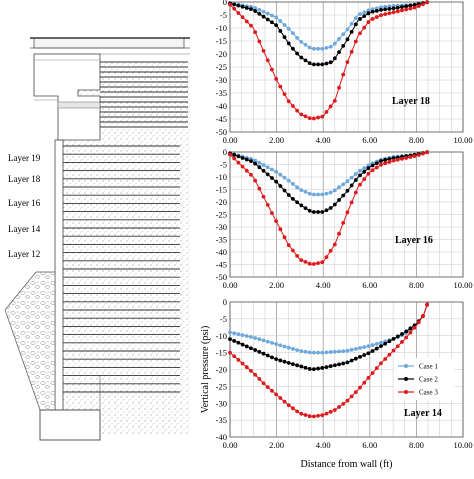 The height and width of the screenshot is (479, 474). What do you see at coordinates (230, 285) in the screenshot?
I see `x-tick-label: 0.00` at bounding box center [230, 285].